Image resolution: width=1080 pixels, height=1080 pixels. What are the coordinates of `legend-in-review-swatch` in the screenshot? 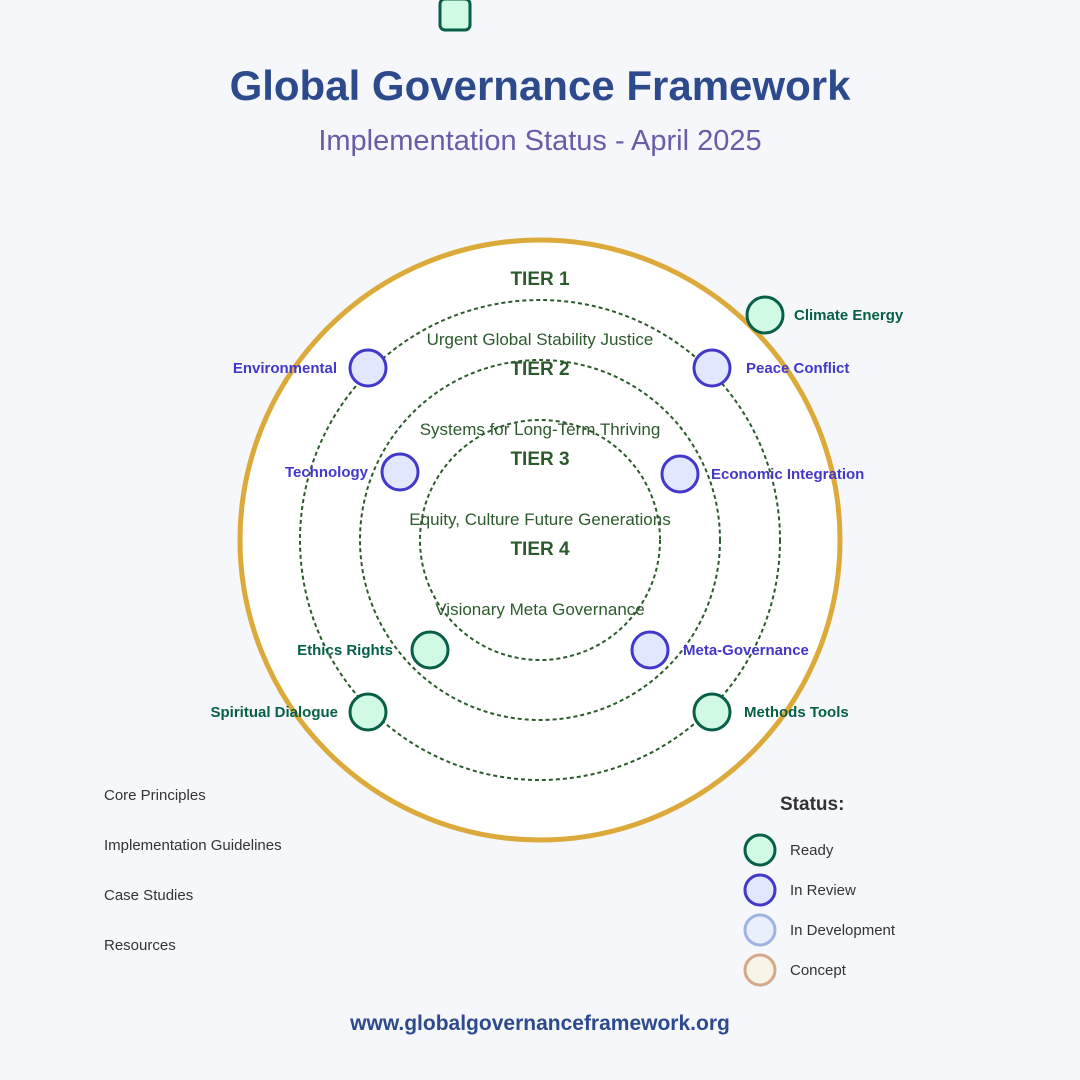 It's located at (760, 890).